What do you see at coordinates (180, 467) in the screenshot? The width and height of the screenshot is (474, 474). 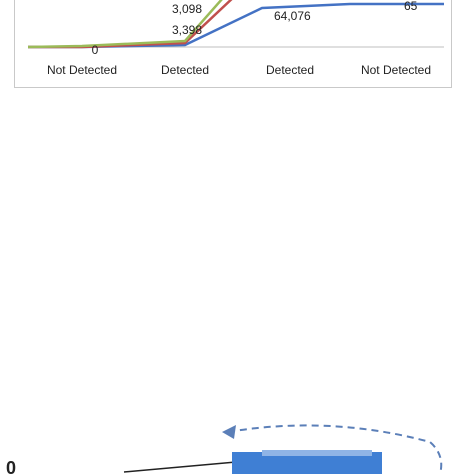 I see `connector-line` at bounding box center [180, 467].